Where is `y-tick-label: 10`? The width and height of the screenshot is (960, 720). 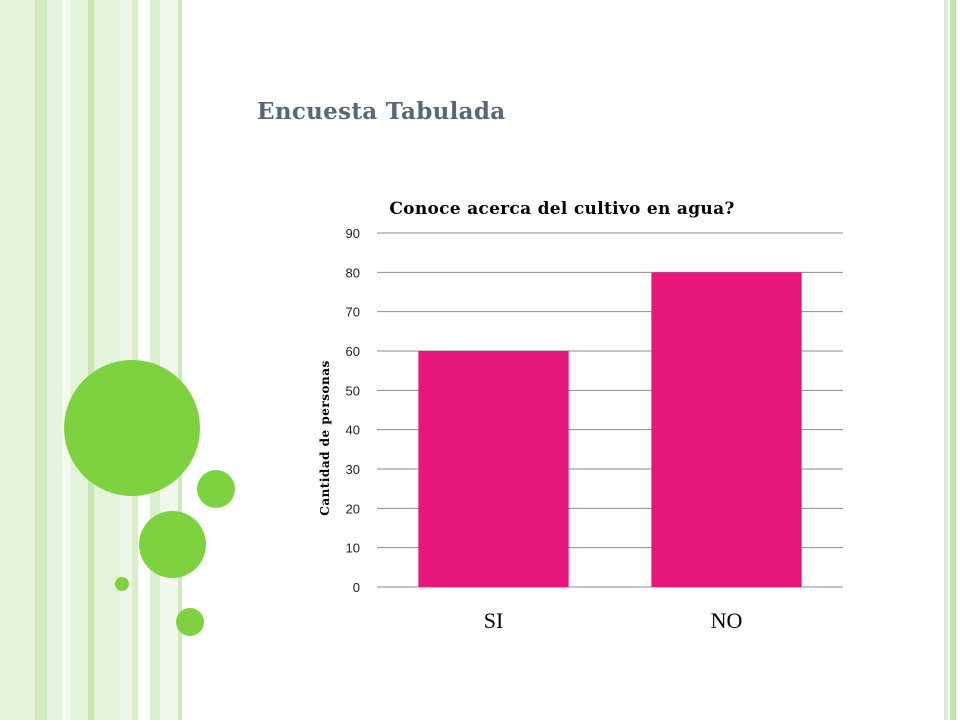
y-tick-label: 10 is located at coordinates (353, 548).